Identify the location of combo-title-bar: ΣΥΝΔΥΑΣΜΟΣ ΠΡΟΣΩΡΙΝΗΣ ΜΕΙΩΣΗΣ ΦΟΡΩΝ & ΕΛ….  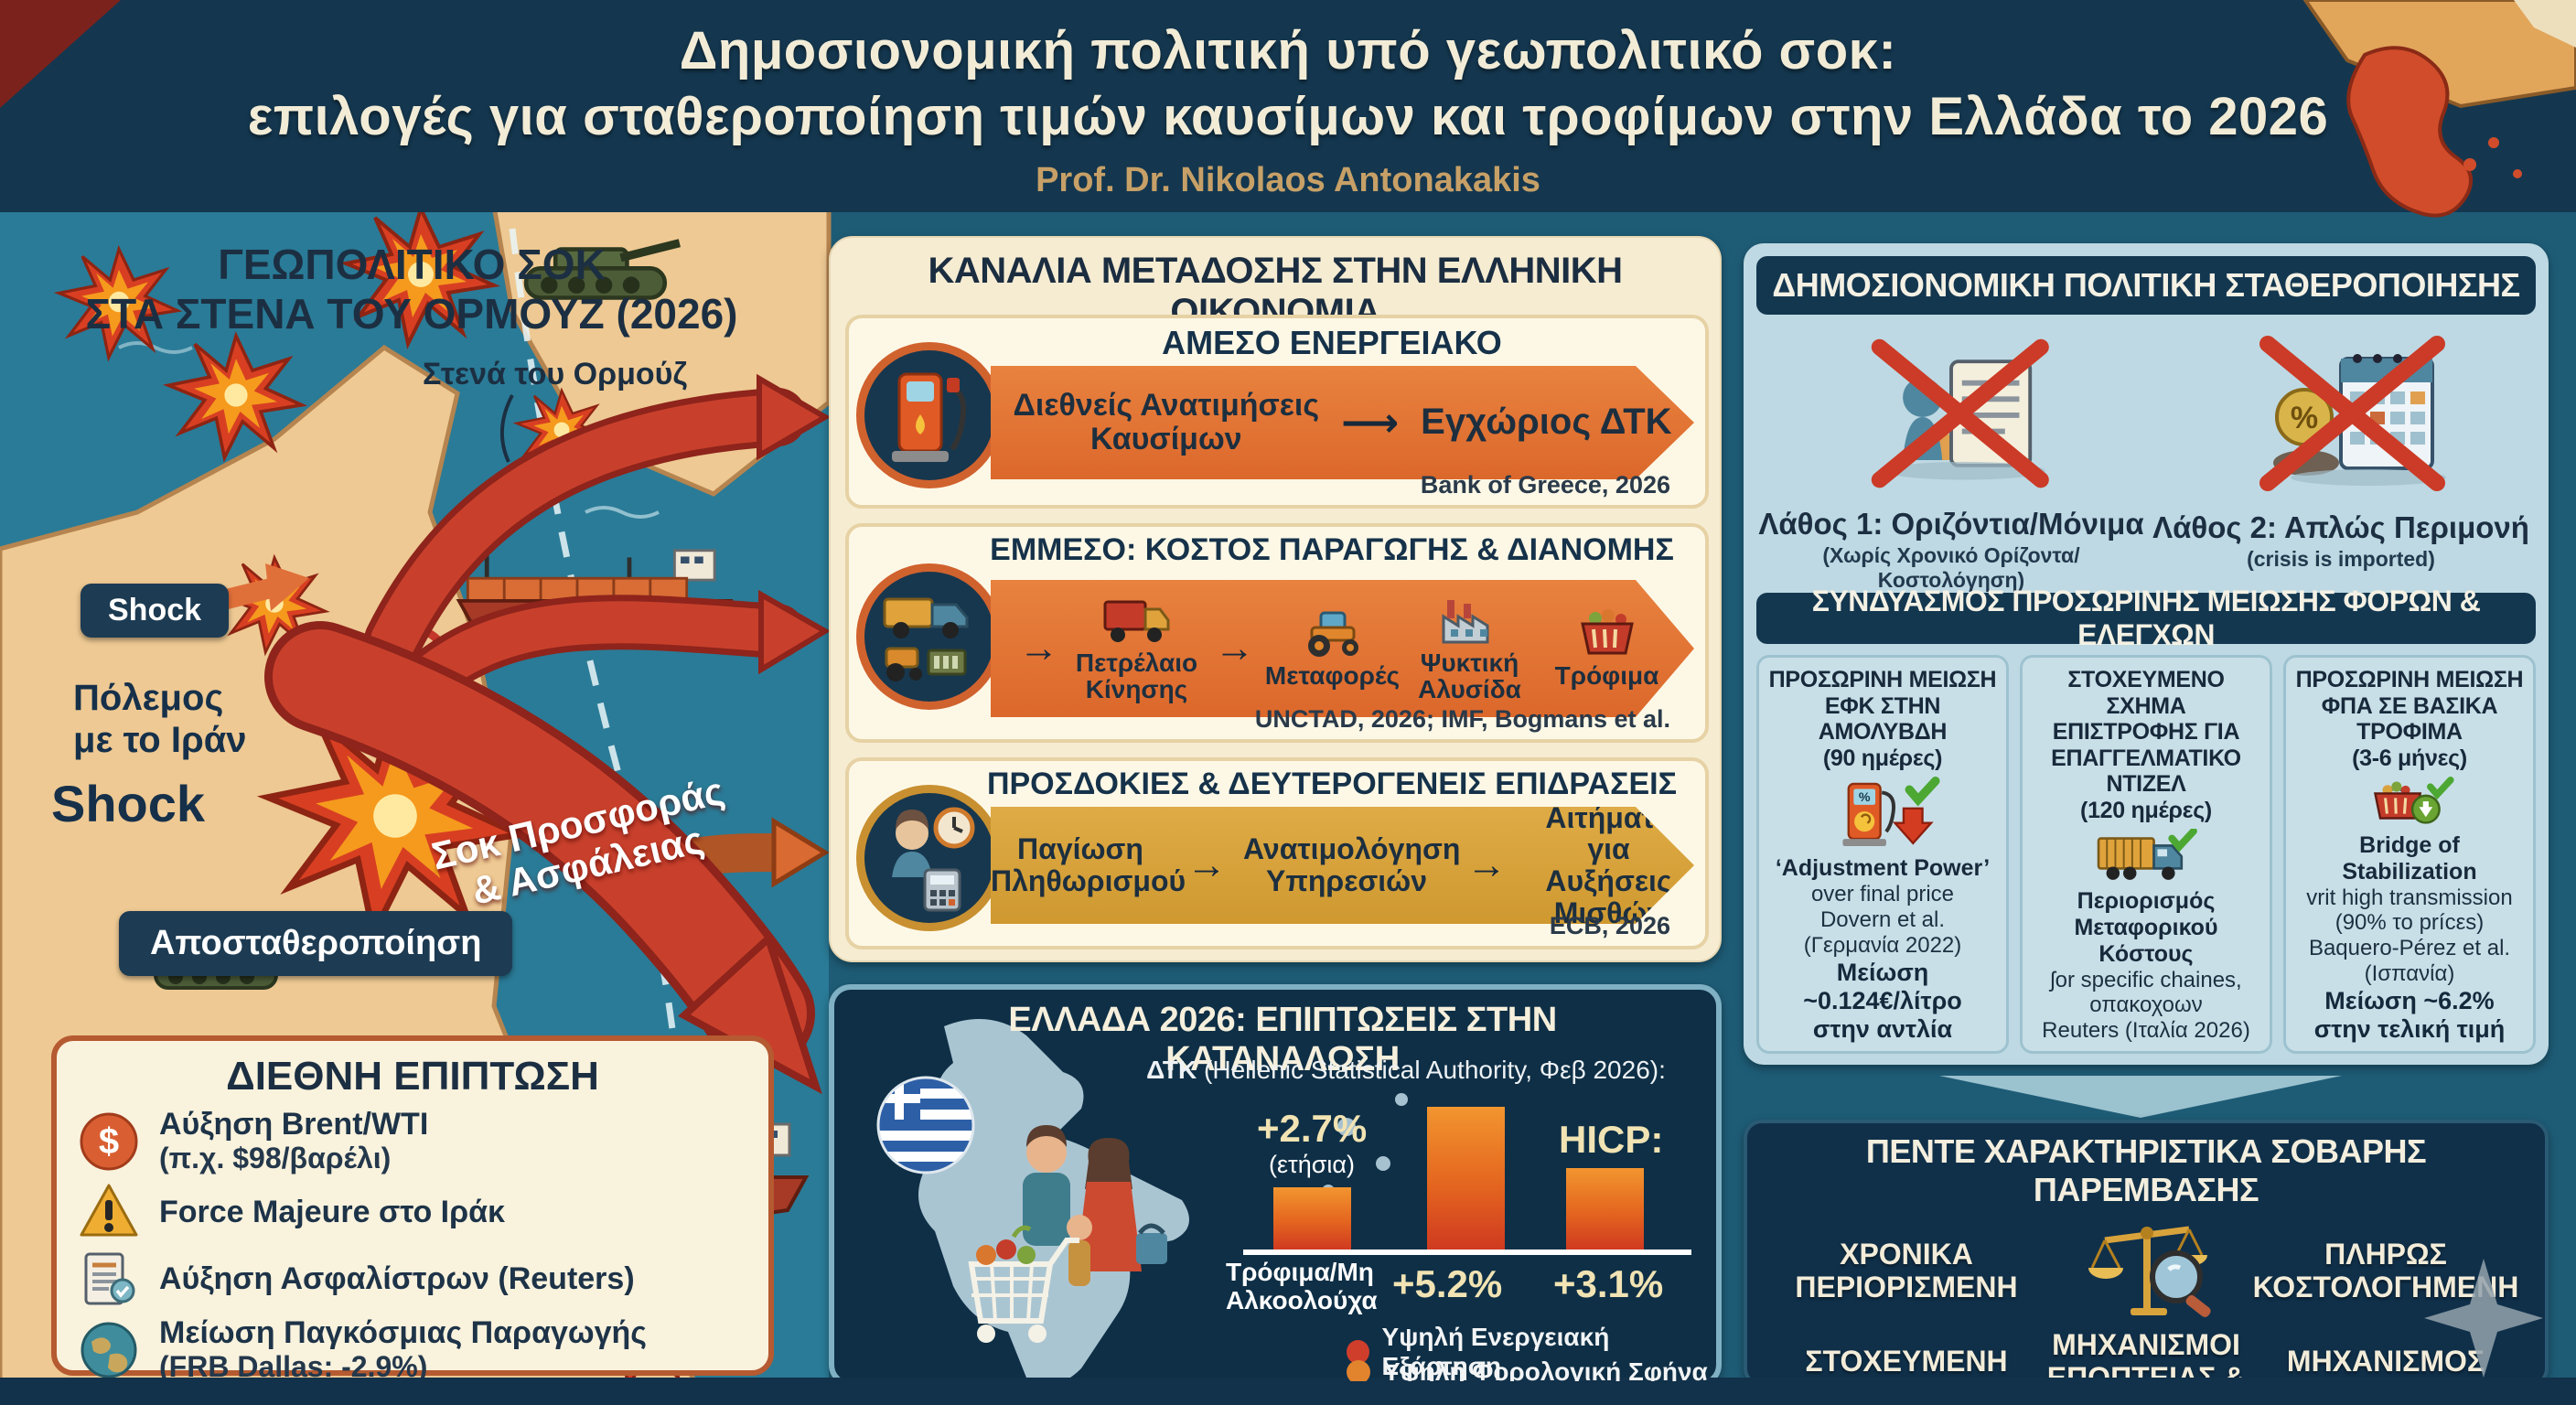
(2146, 618).